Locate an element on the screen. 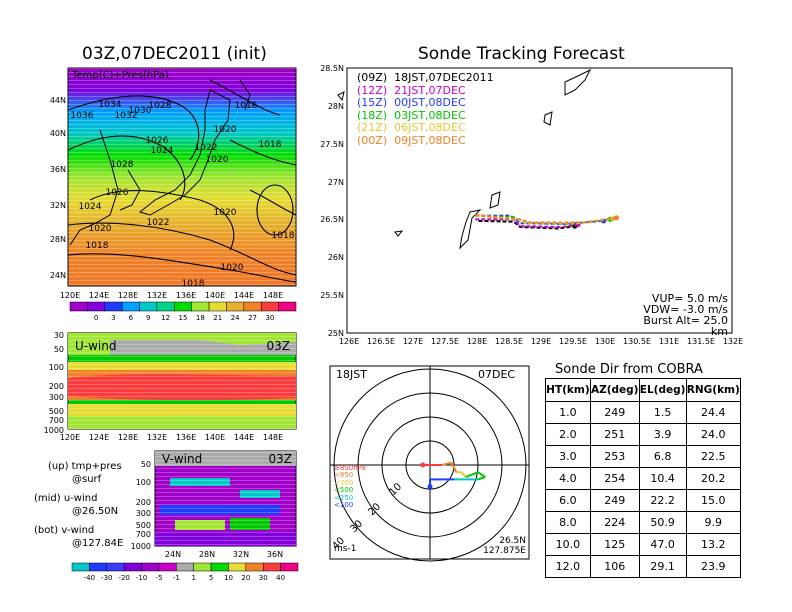  svg-text: 1036 is located at coordinates (82, 116).